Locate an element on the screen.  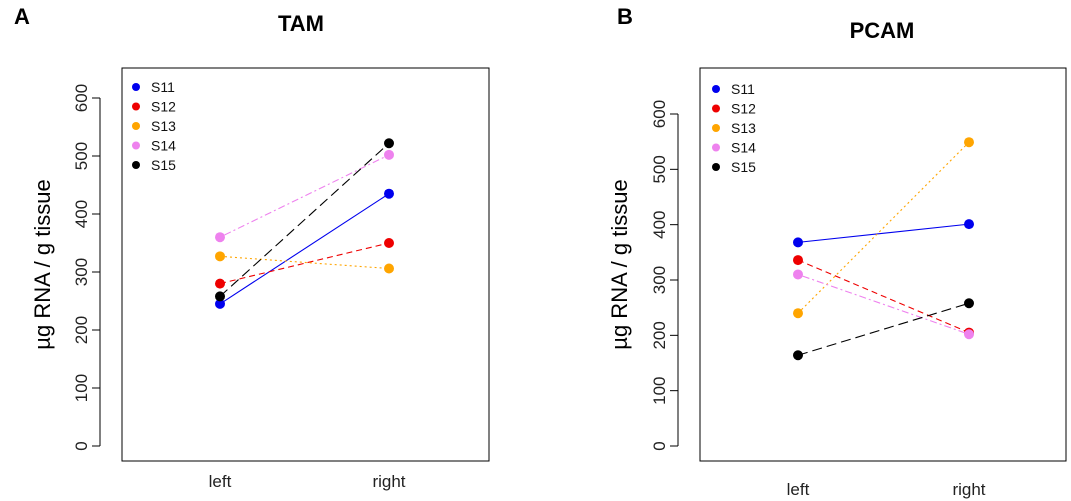
panel-label: B is located at coordinates (625, 16).